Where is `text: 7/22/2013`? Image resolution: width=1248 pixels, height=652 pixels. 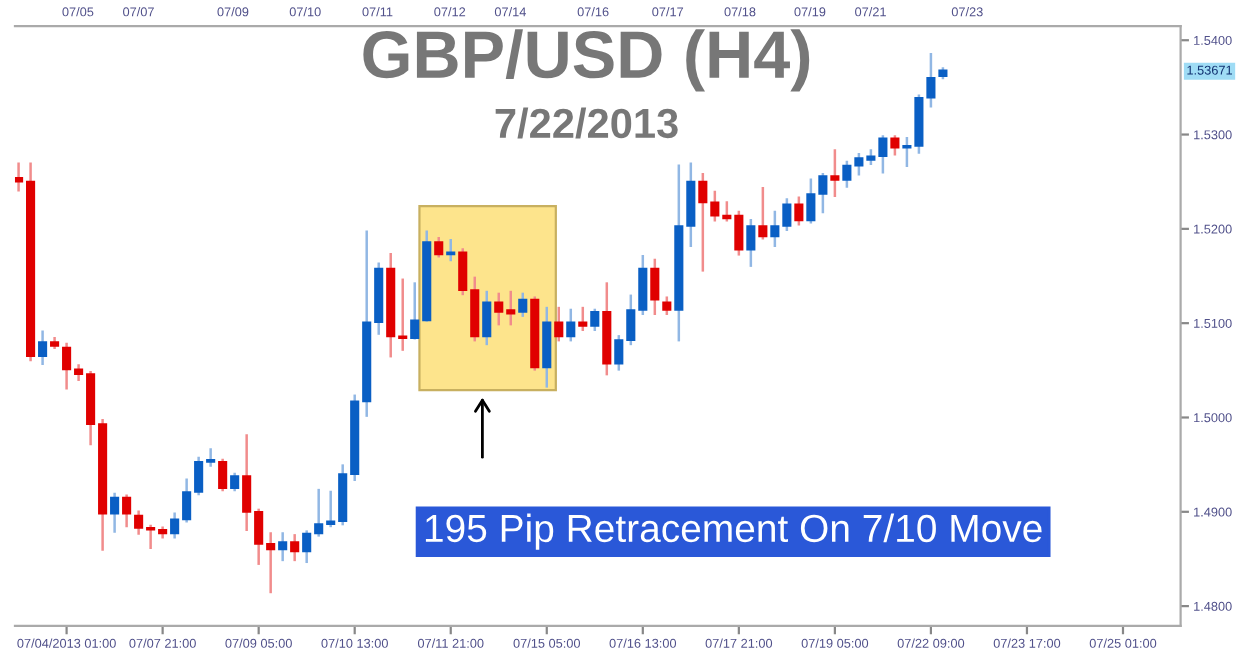 text: 7/22/2013 is located at coordinates (586, 123).